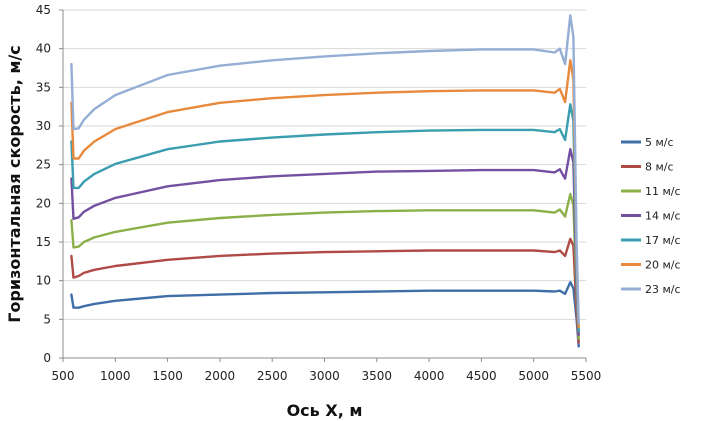 This screenshot has height=421, width=701. I want to click on x-tick-label-6: 3500, so click(377, 376).